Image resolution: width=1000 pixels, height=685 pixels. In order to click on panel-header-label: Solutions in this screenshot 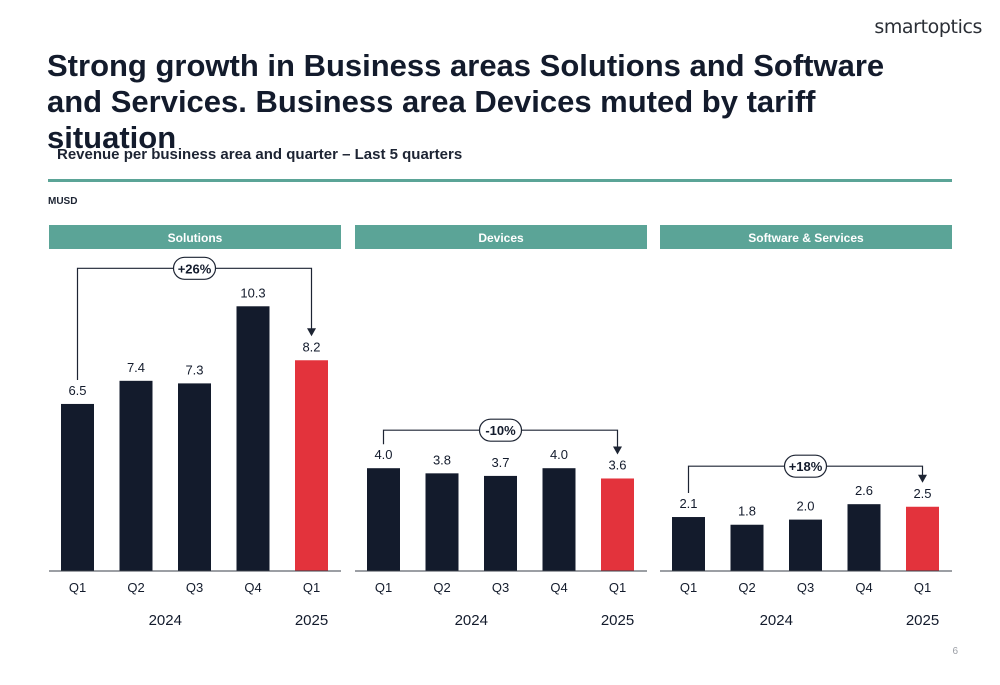, I will do `click(195, 238)`.